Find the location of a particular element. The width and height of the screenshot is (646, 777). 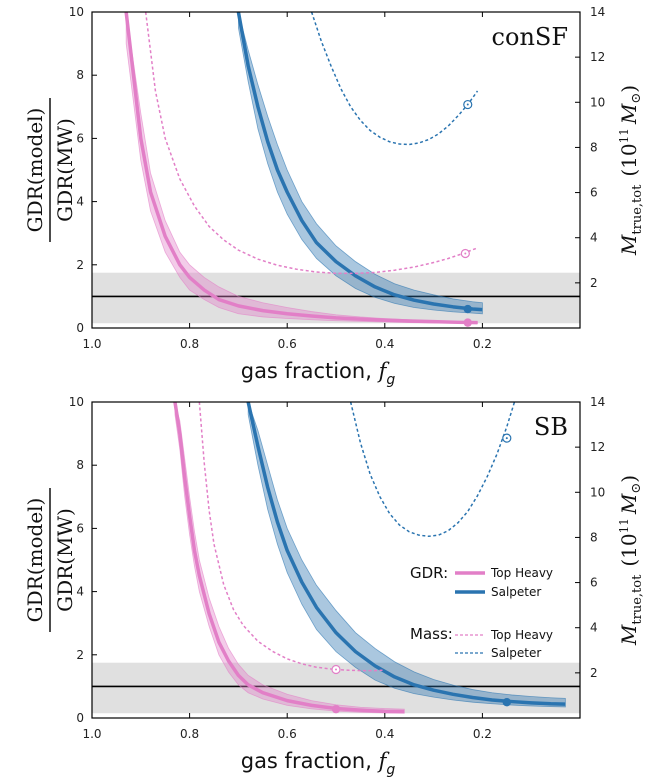

legend-gdr-title: GDR: is located at coordinates (429, 573).